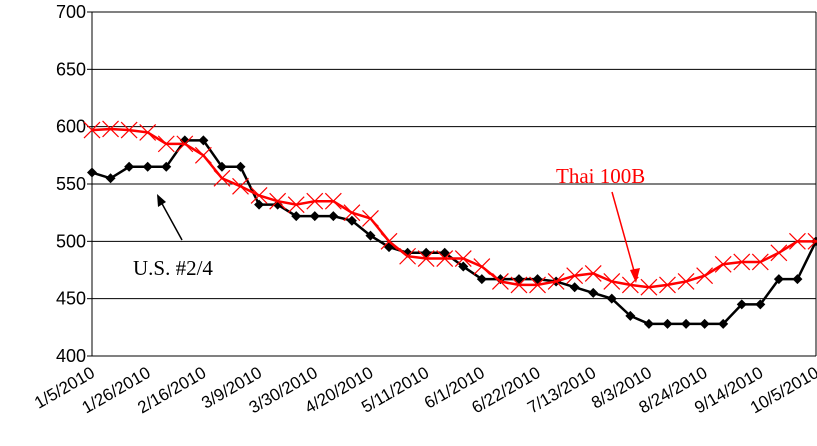 Image resolution: width=817 pixels, height=446 pixels. I want to click on y-tick-label: 700, so click(71, 12).